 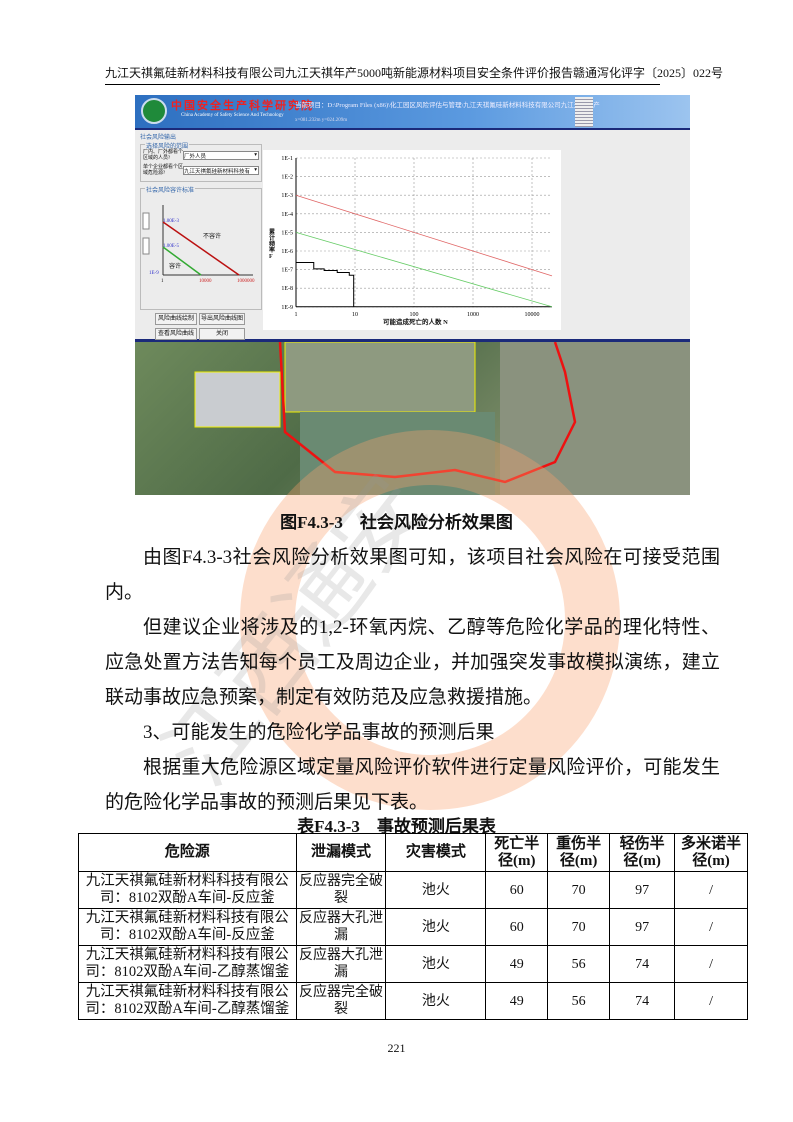 What do you see at coordinates (287, 233) in the screenshot?
I see `y-tick-label: 1E-5` at bounding box center [287, 233].